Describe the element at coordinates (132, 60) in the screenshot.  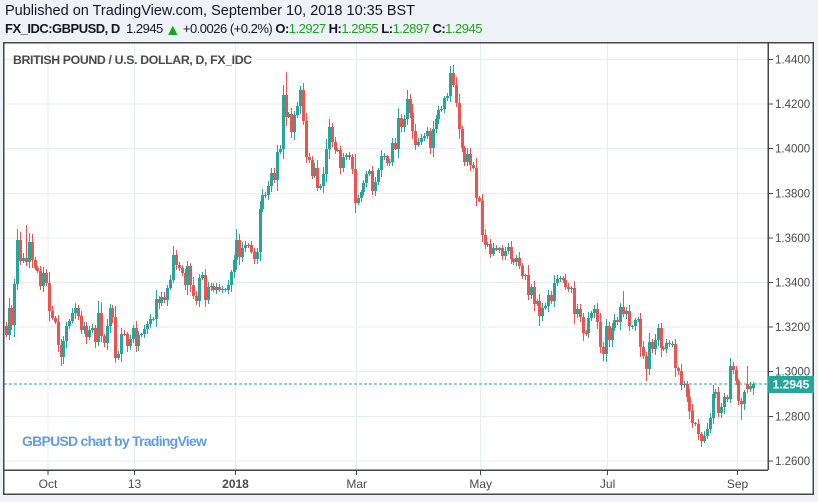
I see `svg-text:BRITISH POUND / U.S. DOLLAR, D: BRITISH POUND / U.S. DOLLAR, D, FX_IDC` at that location.